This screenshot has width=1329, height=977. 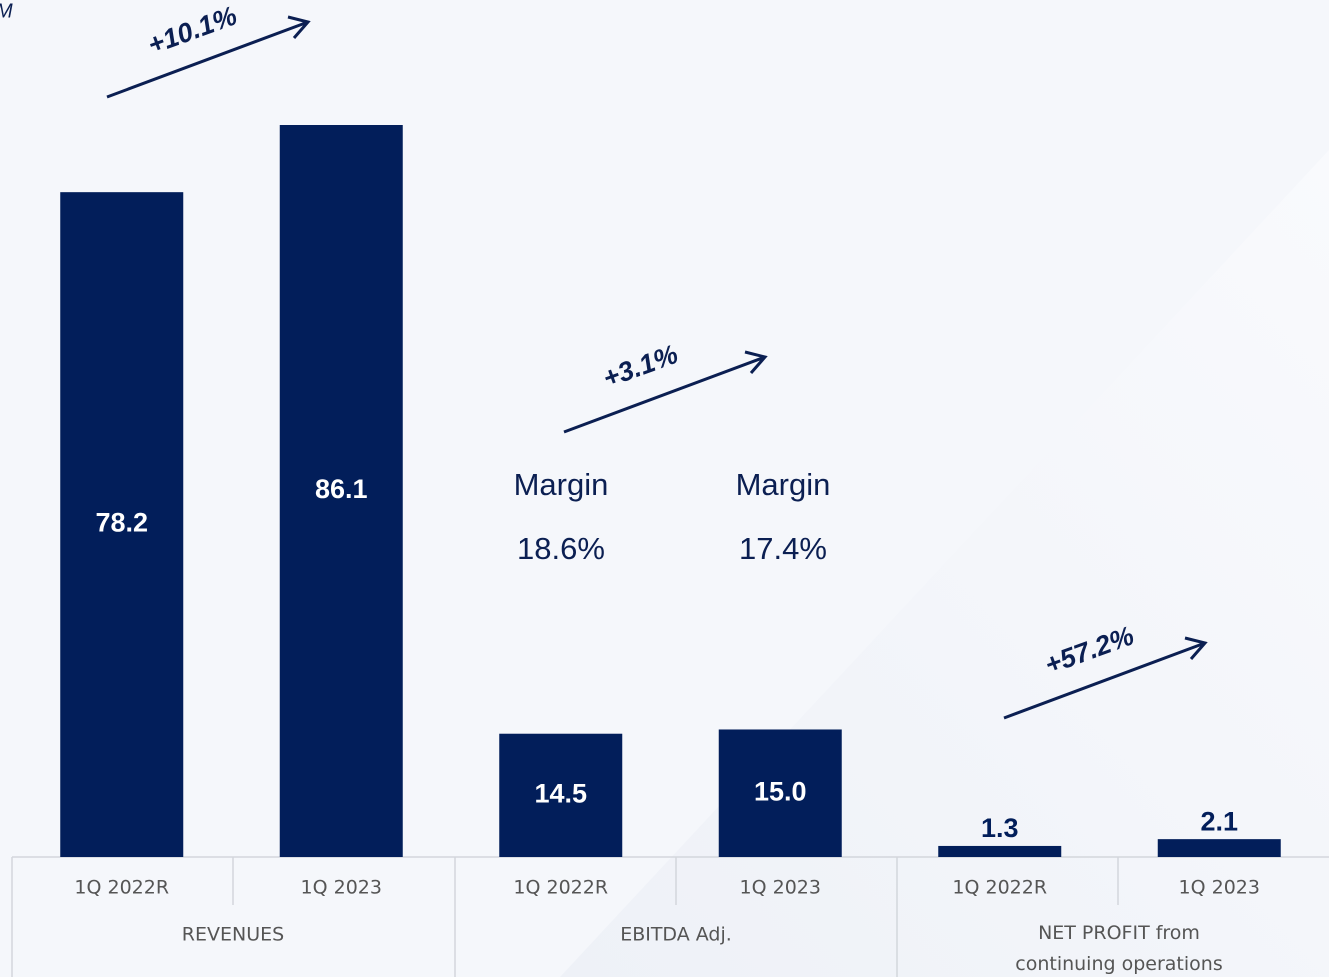 I want to click on value-label: 78.2, so click(x=121, y=523).